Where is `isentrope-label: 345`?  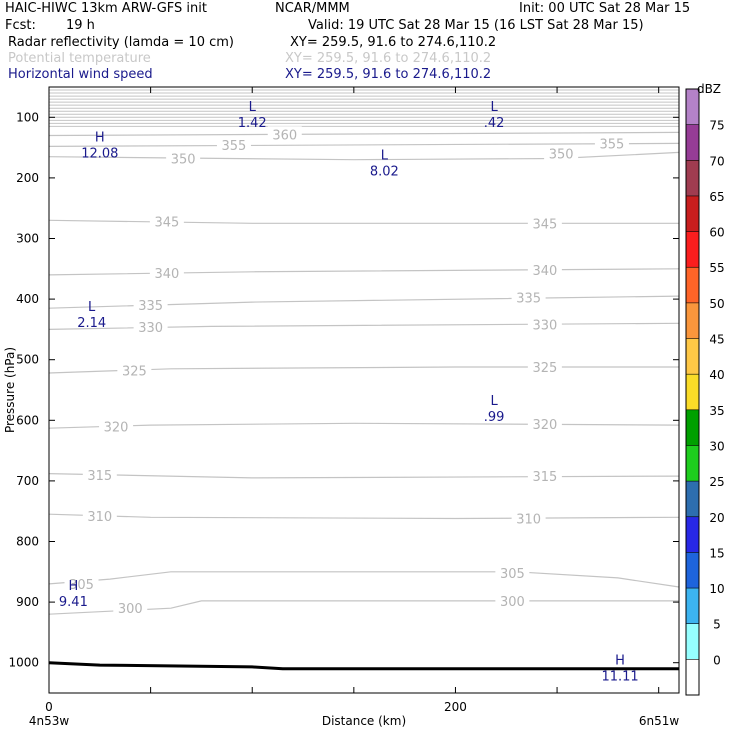
isentrope-label: 345 is located at coordinates (544, 224).